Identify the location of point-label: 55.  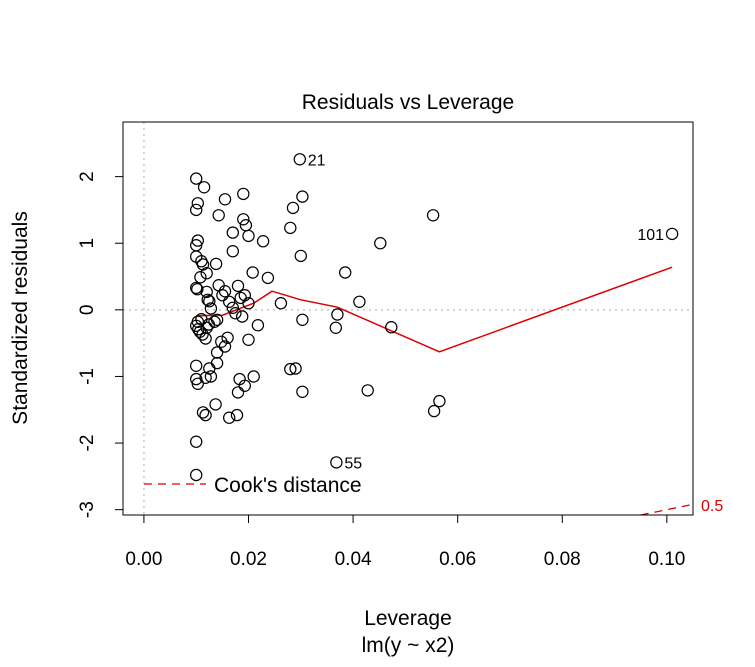
(353, 463).